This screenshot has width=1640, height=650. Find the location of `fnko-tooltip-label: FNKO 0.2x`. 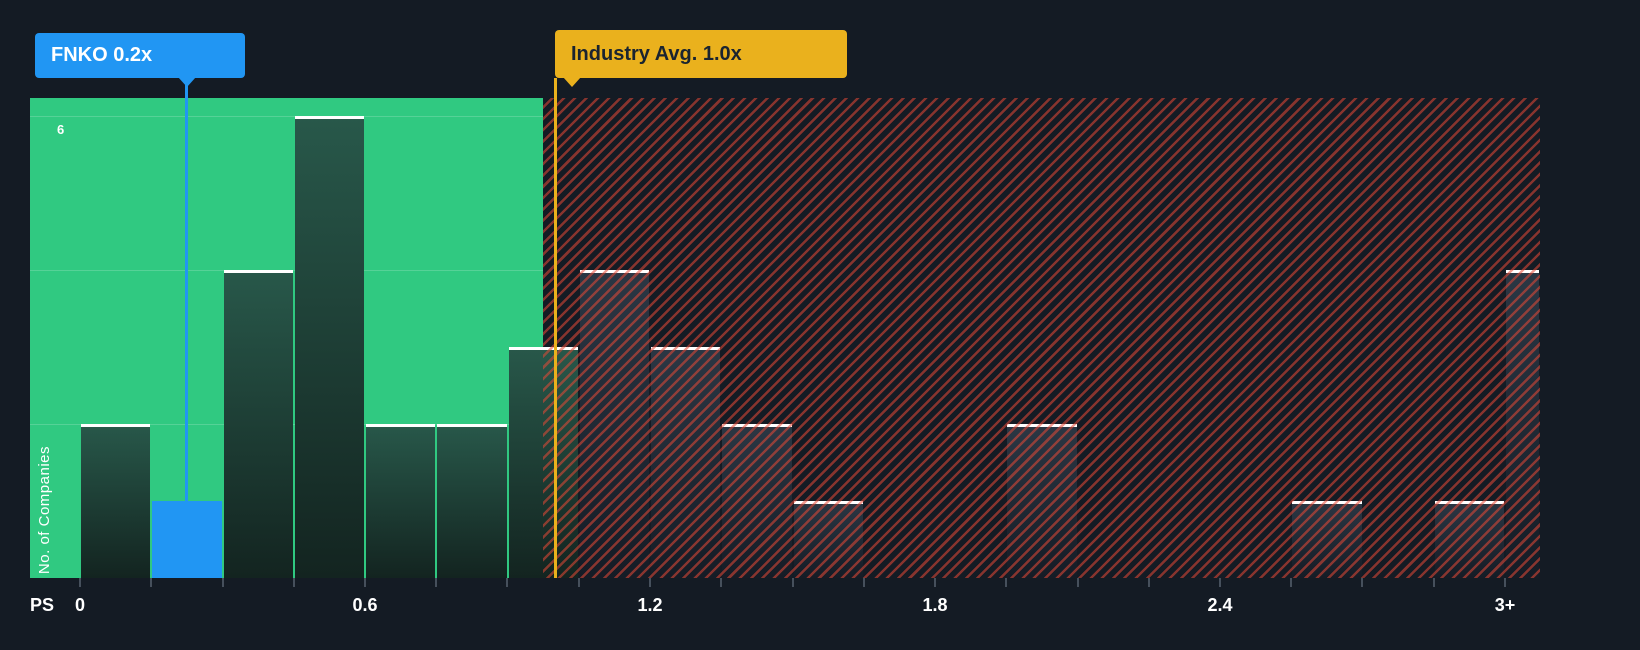

fnko-tooltip-label: FNKO 0.2x is located at coordinates (102, 55).